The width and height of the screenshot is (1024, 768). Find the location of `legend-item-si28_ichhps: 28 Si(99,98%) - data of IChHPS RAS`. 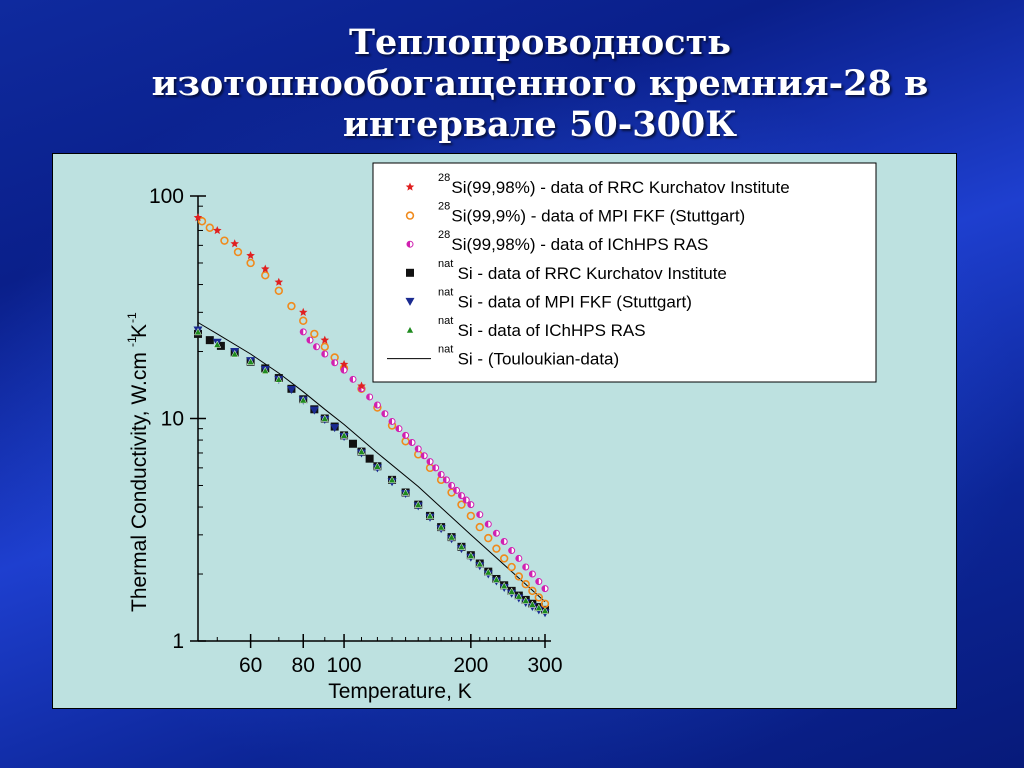

legend-item-si28_ichhps: 28 Si(99,98%) - data of IChHPS RAS is located at coordinates (557, 241).